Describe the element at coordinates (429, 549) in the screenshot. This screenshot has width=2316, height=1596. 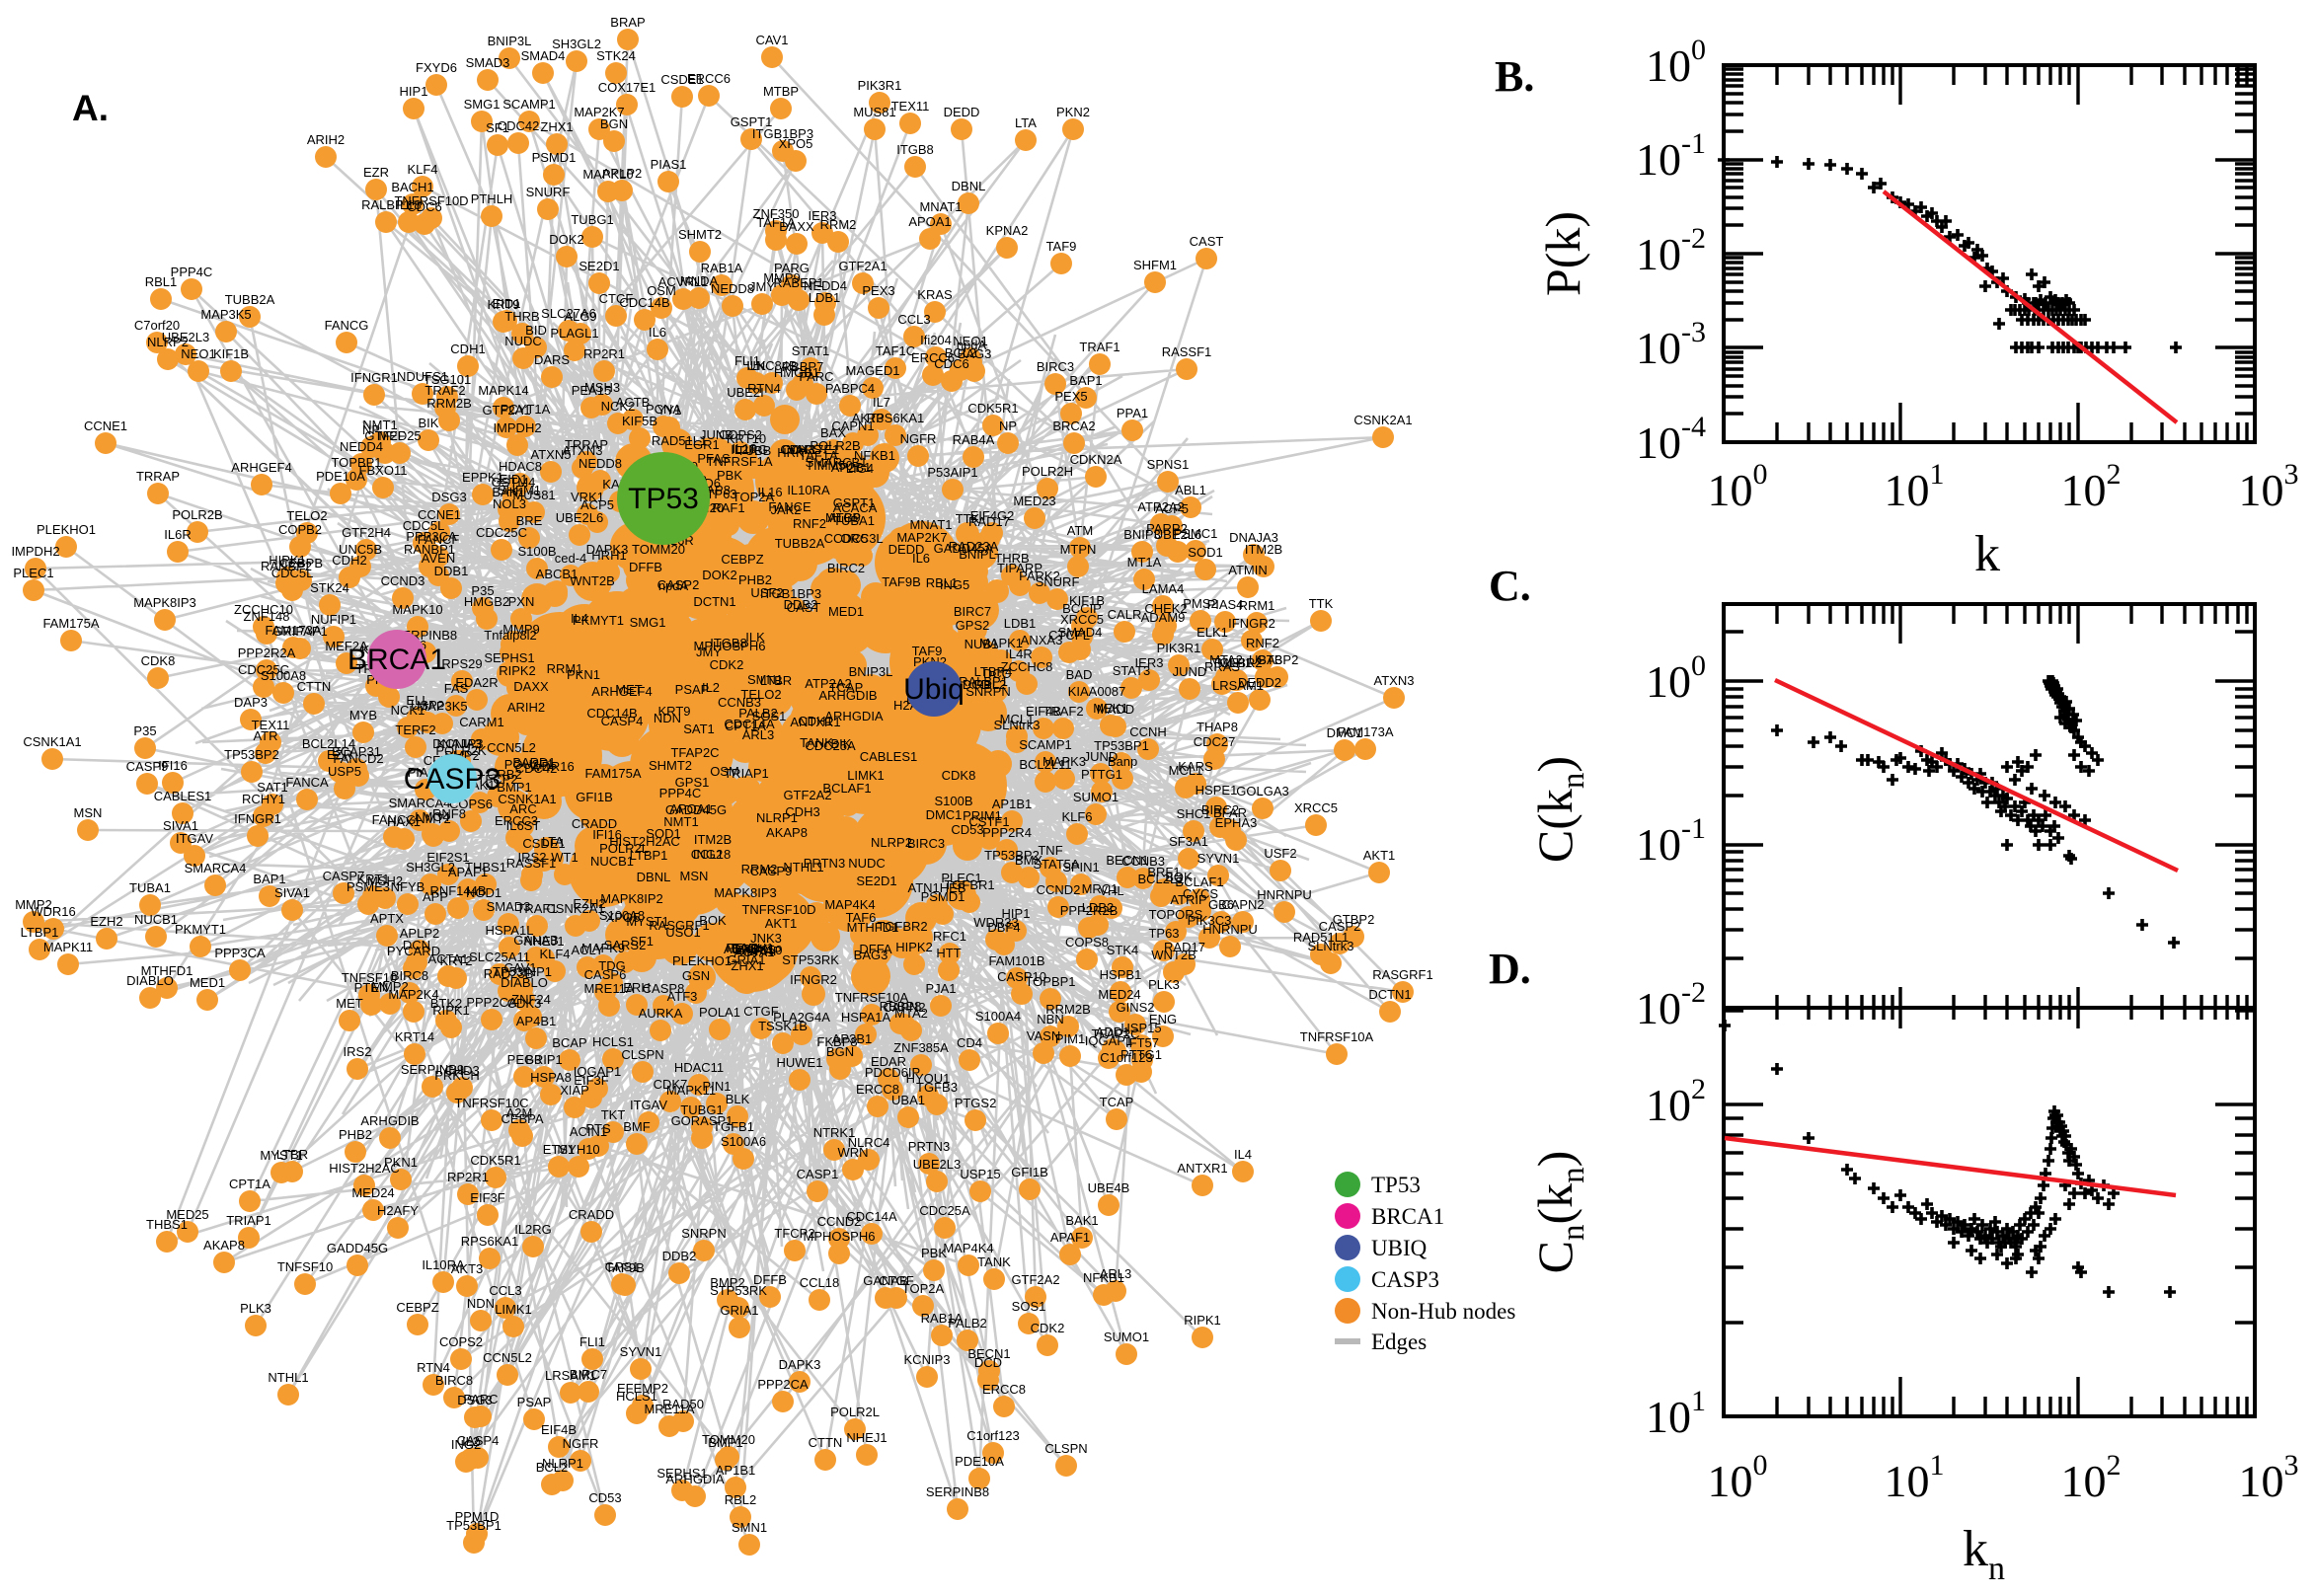
I see `svg-text: RANBP1` at that location.